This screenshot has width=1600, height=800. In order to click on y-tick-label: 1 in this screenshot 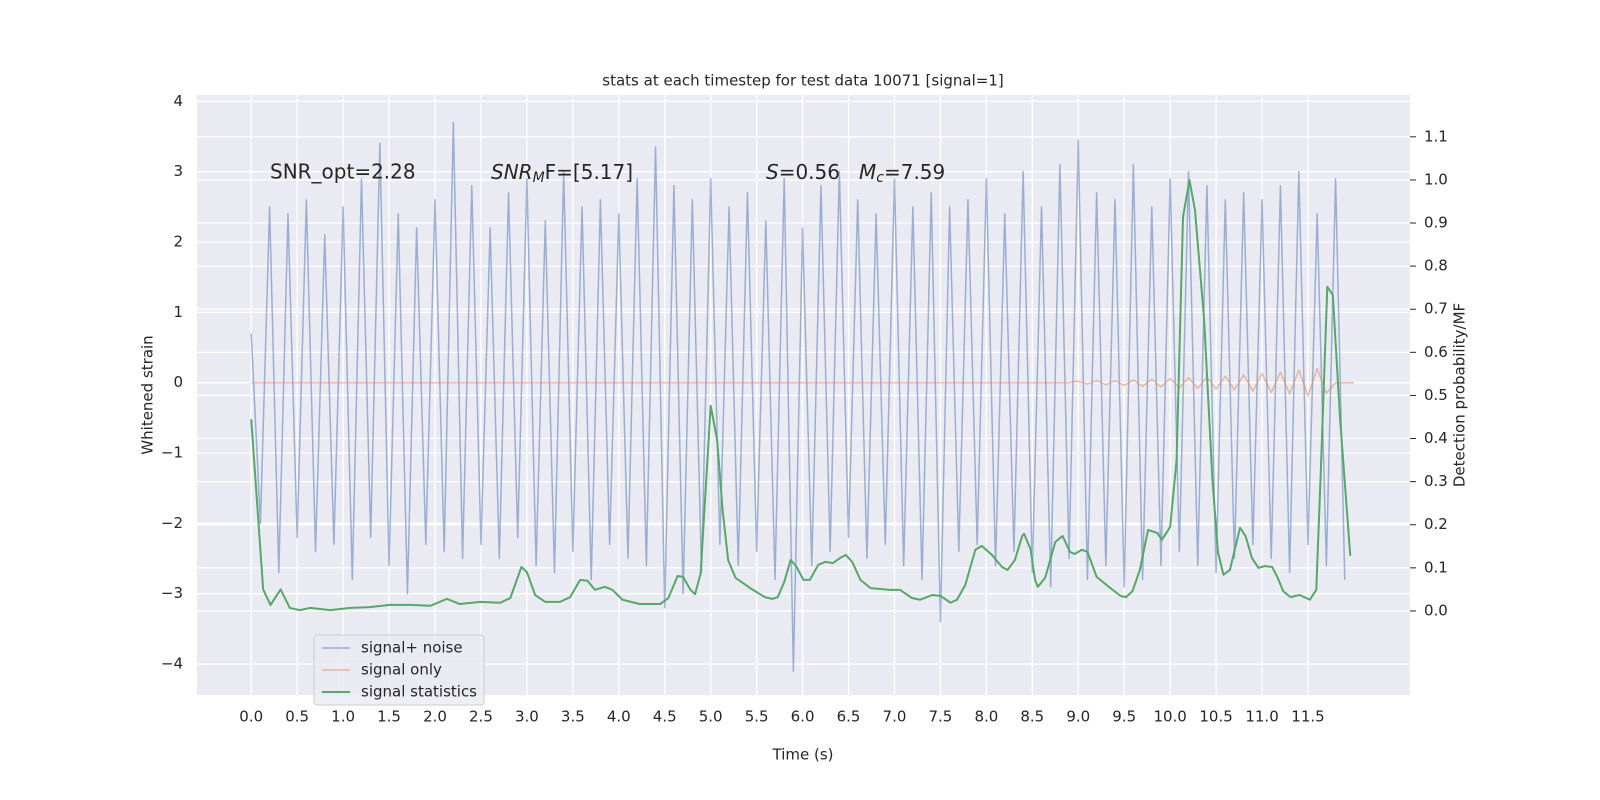, I will do `click(178, 312)`.